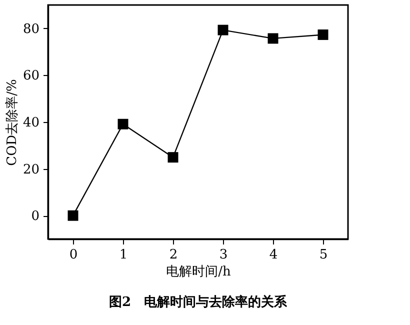 The width and height of the screenshot is (410, 325). Describe the element at coordinates (31, 123) in the screenshot. I see `y-tick-label: 40` at that location.